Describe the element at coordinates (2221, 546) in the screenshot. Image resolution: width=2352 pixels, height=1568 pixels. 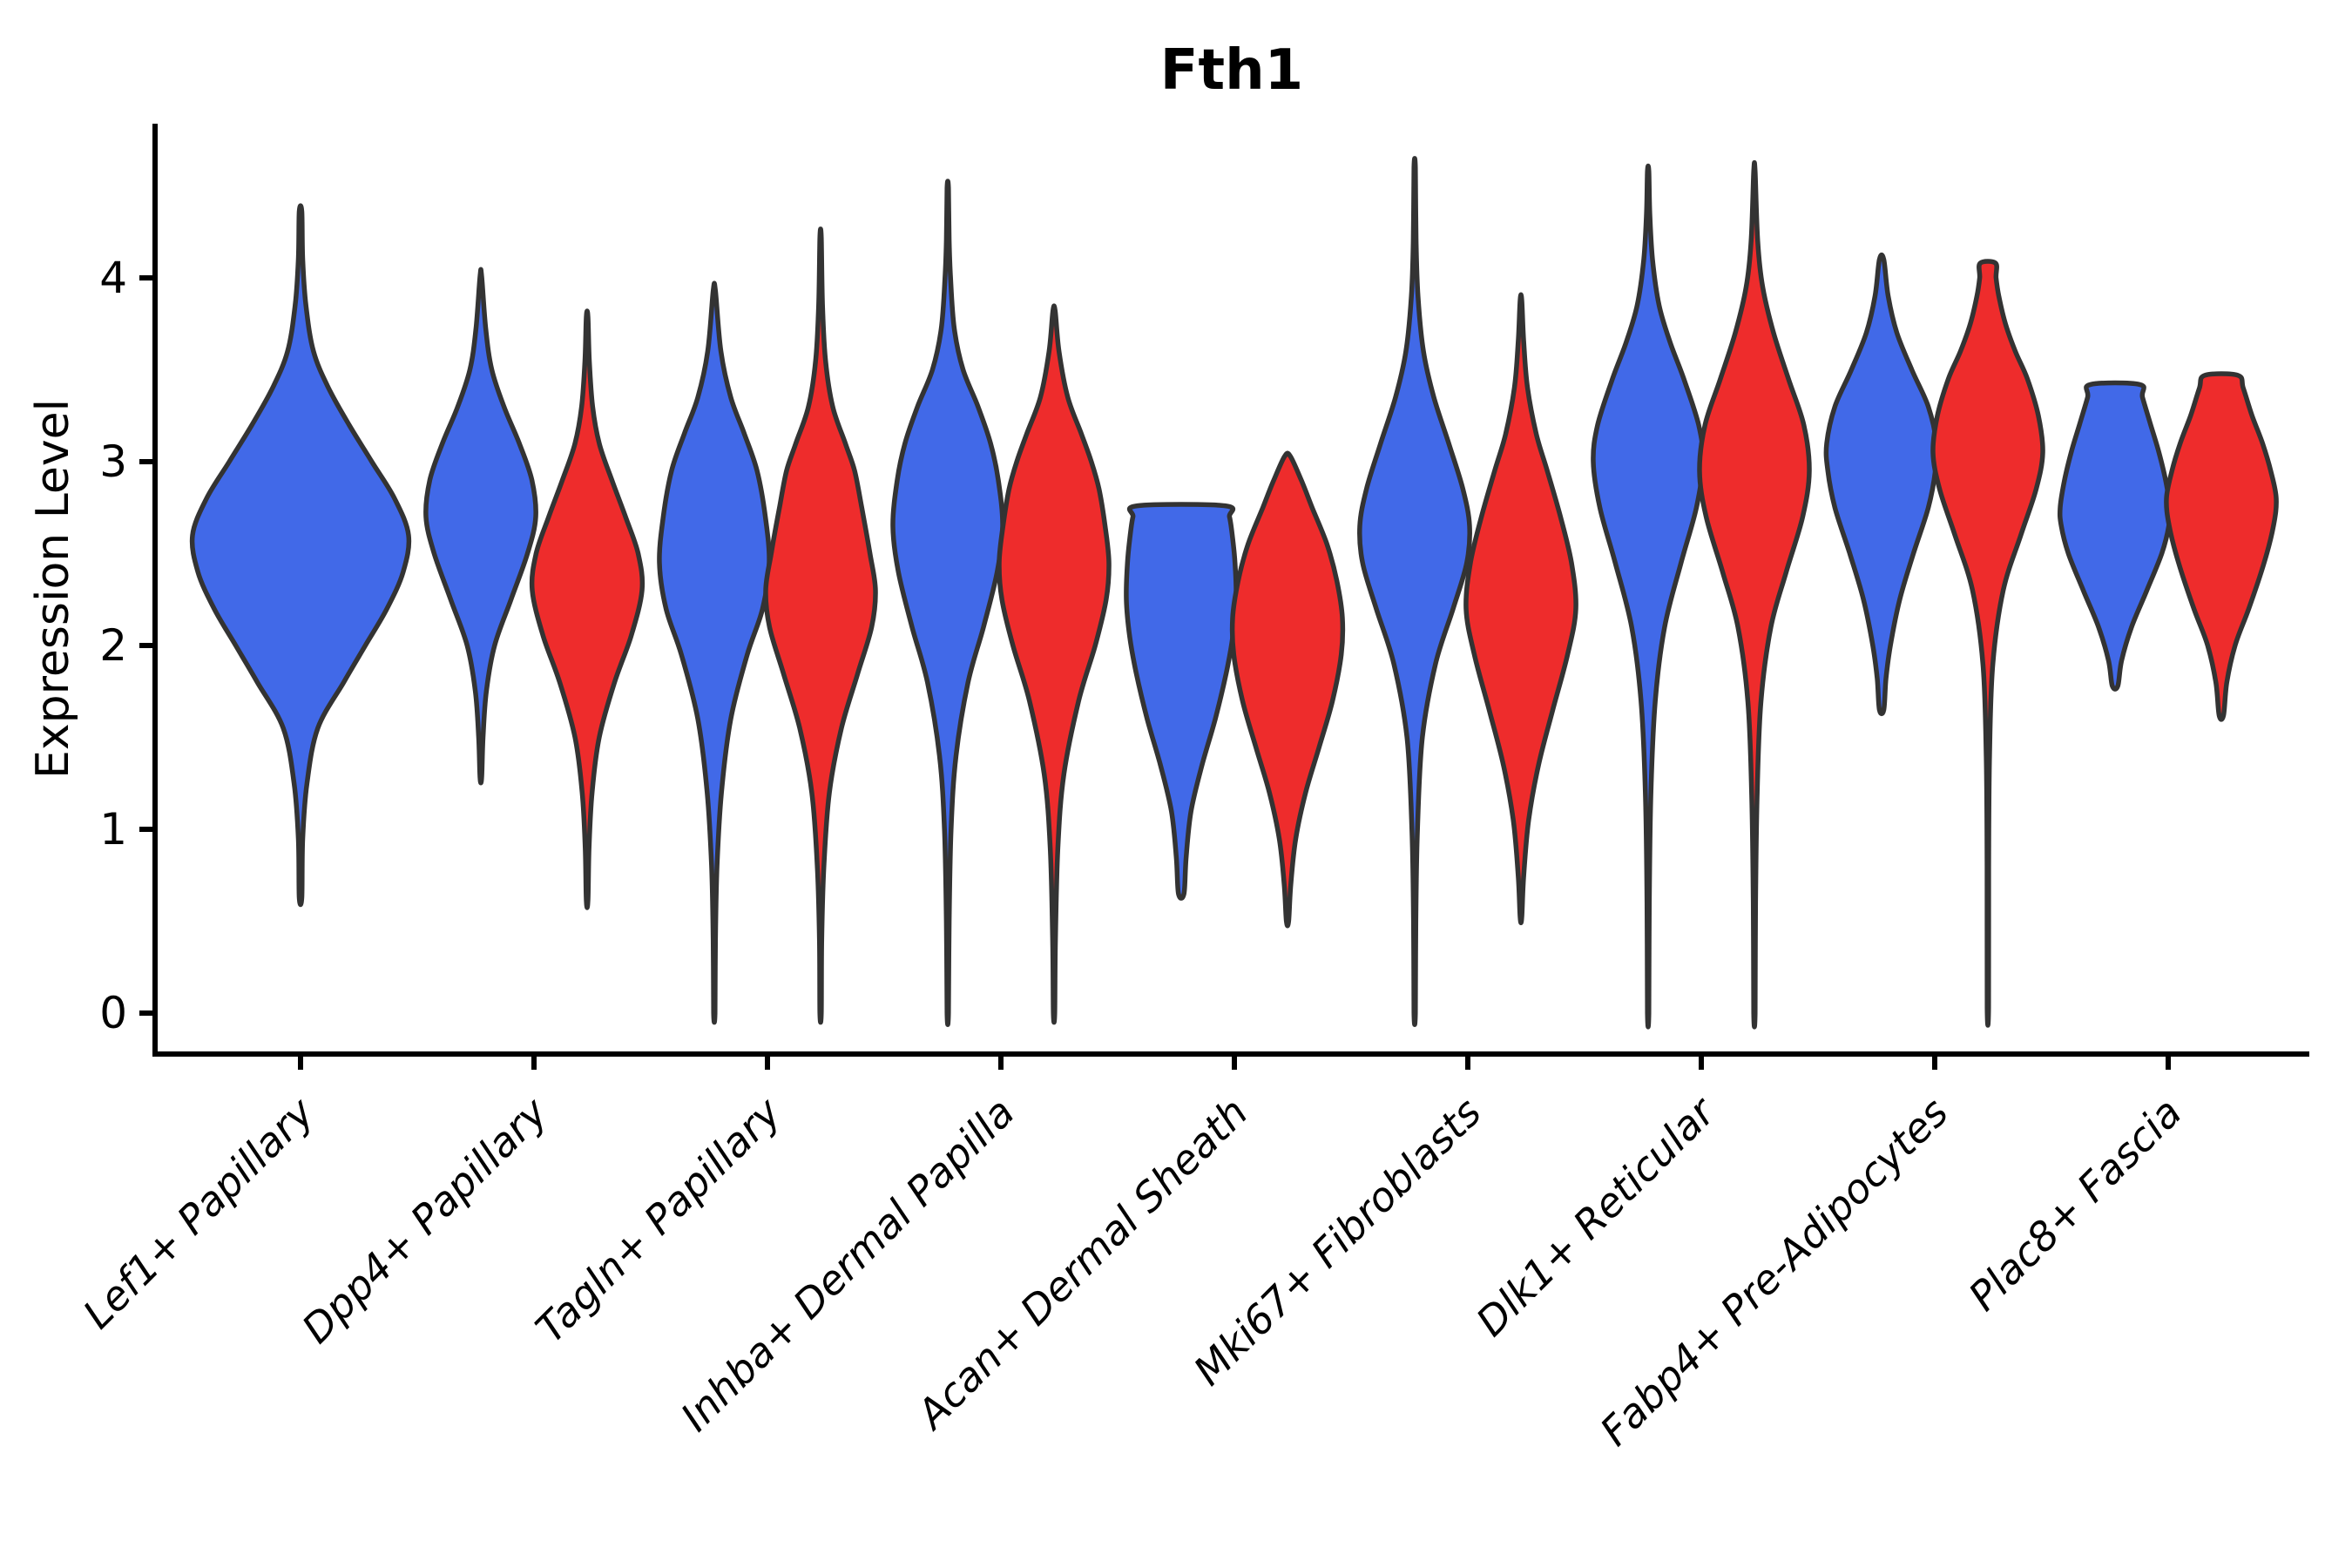
I see `violin-plac8-fascia-red` at that location.